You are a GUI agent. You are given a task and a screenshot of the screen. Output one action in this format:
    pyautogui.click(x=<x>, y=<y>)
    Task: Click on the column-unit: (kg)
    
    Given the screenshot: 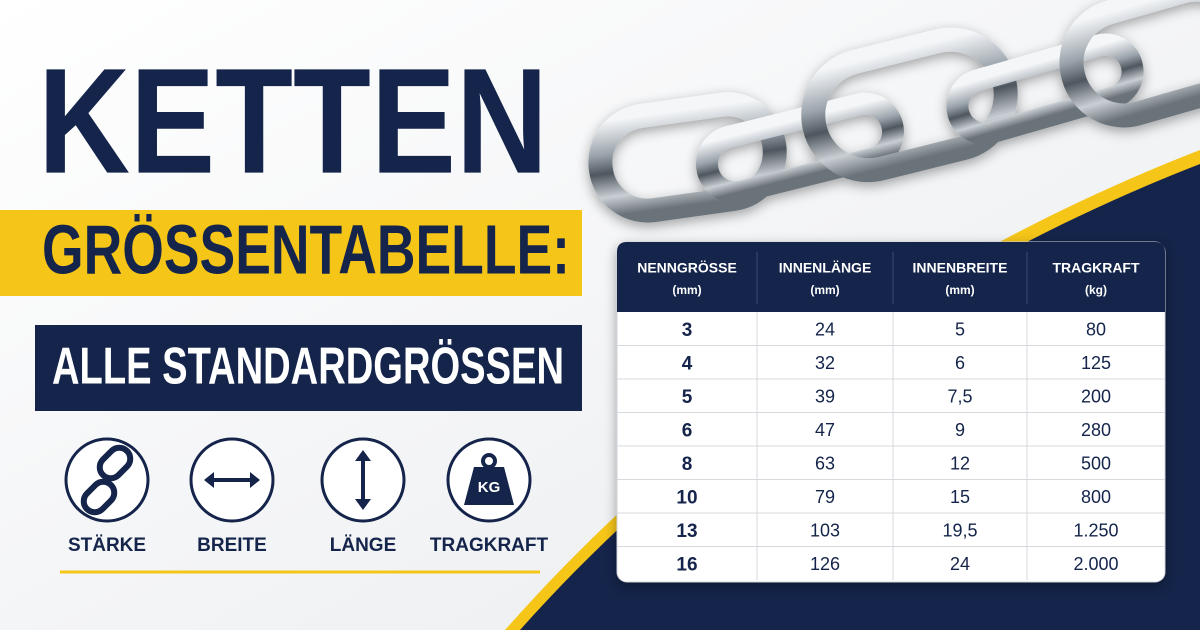 What is the action you would take?
    pyautogui.click(x=1096, y=290)
    